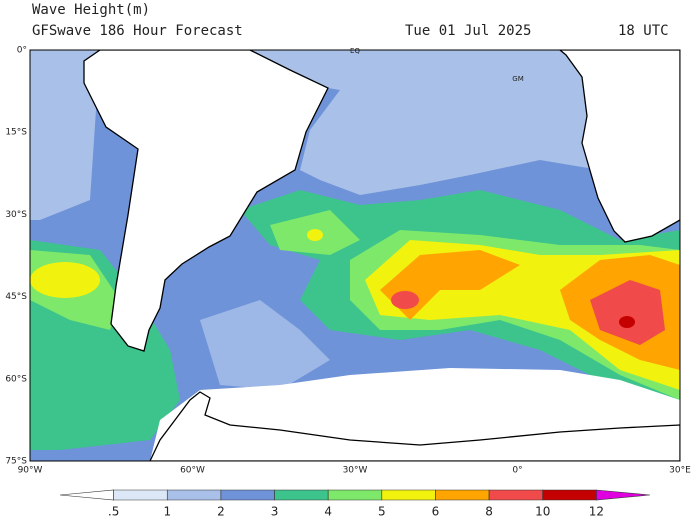 The image size is (700, 525). Describe the element at coordinates (16, 133) in the screenshot. I see `lat-label: 15°S` at that location.